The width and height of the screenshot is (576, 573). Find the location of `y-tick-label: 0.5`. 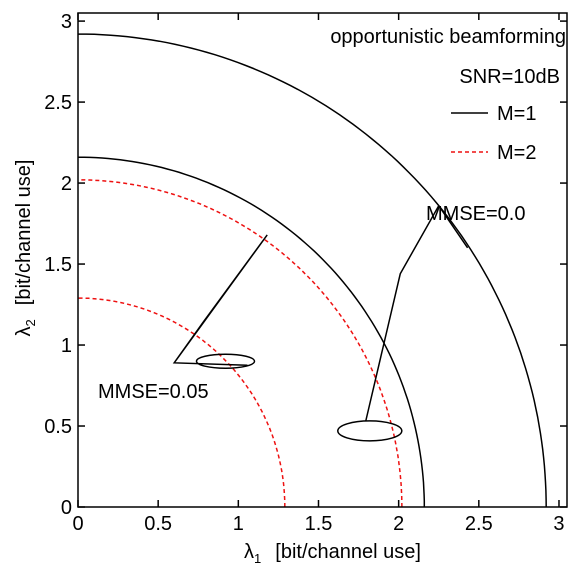

y-tick-label: 0.5 is located at coordinates (58, 427).